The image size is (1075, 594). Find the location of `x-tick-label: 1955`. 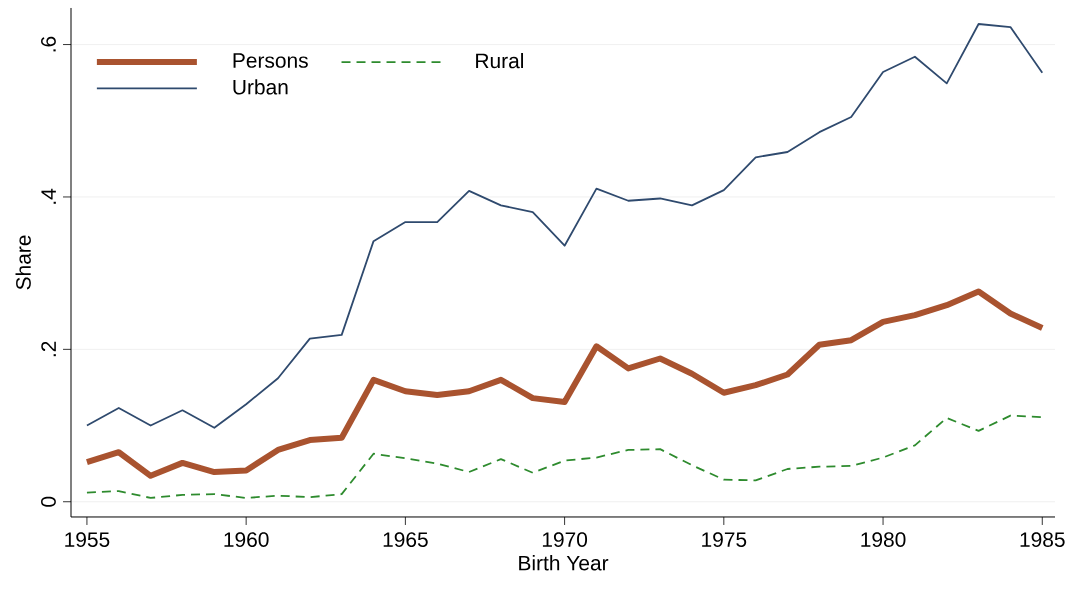

x-tick-label: 1955 is located at coordinates (87, 539).